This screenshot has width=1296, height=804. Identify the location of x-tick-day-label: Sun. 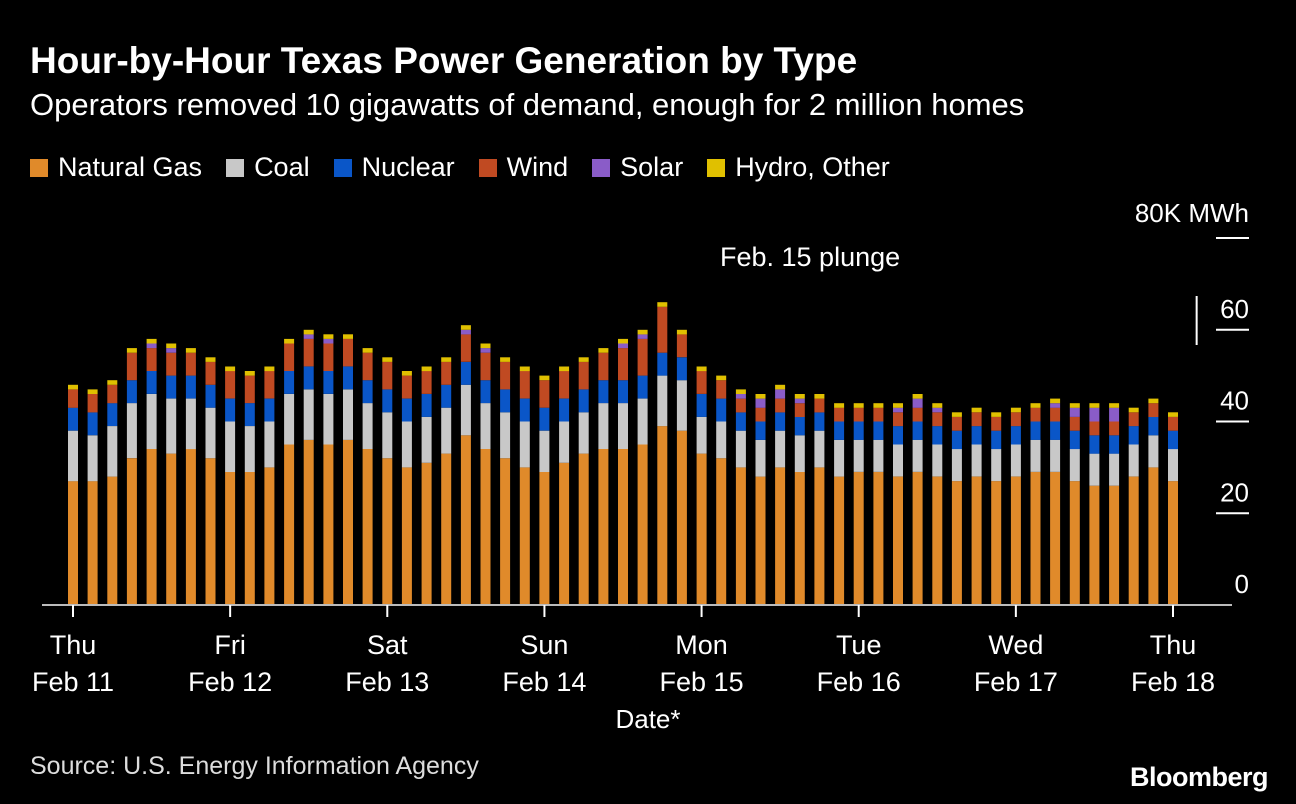
(544, 645).